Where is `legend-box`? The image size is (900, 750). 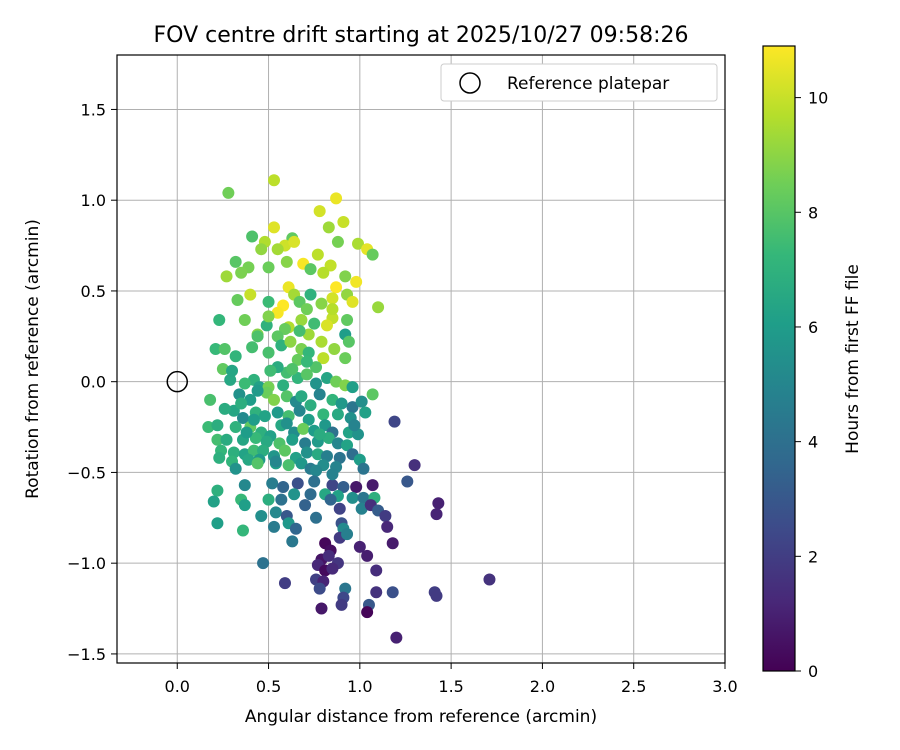 legend-box is located at coordinates (579, 82).